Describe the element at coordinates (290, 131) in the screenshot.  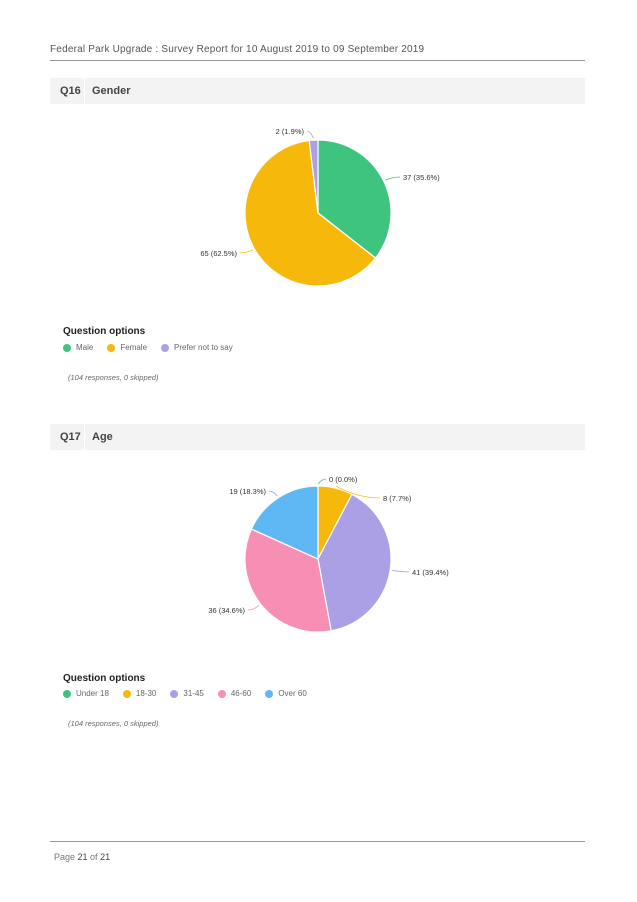
I see `pie-data-label: 2 (1.9%)` at that location.